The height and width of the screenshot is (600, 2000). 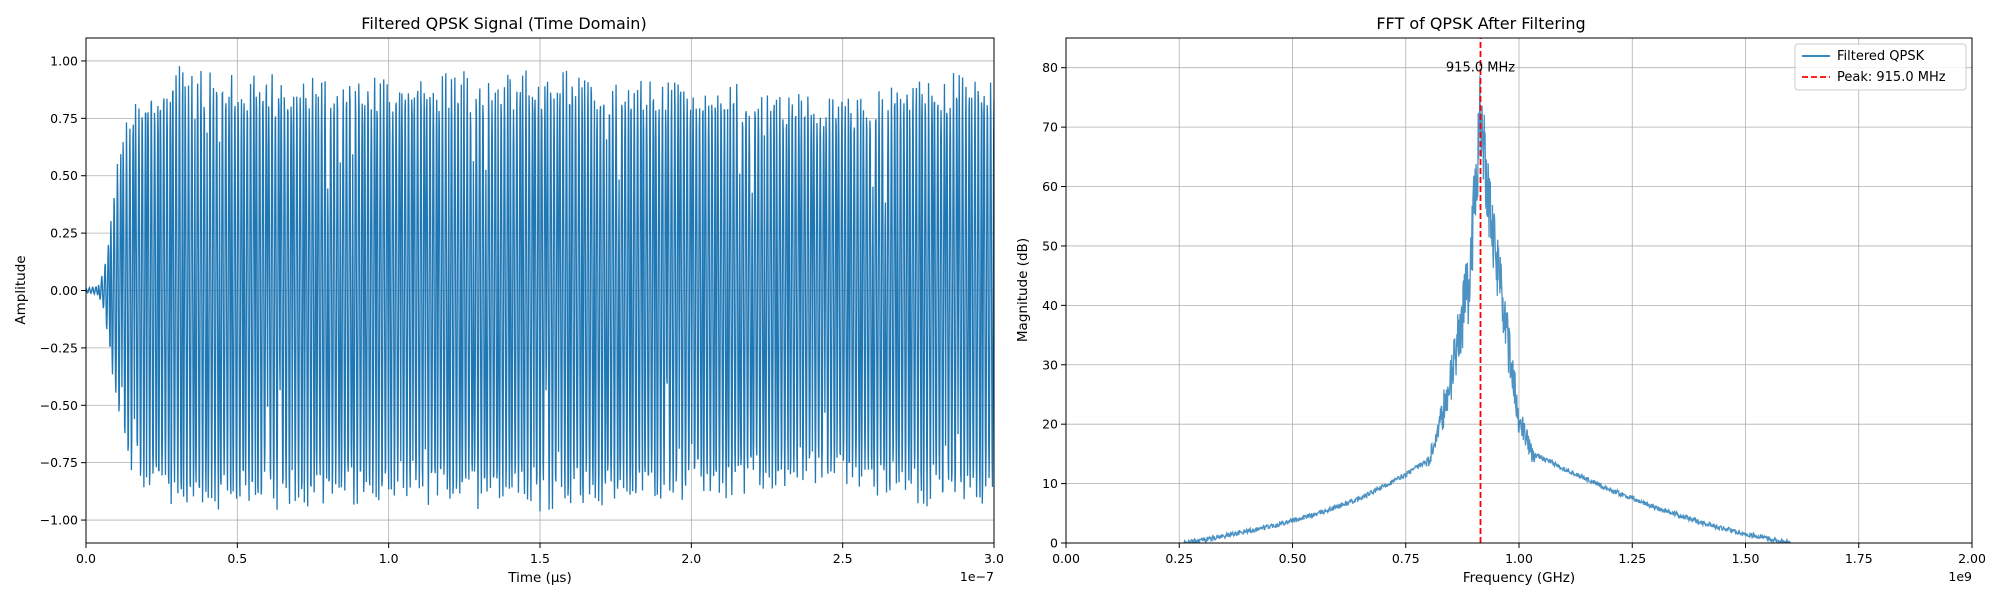 I want to click on x-tick-label: 1.50, so click(x=1746, y=558).